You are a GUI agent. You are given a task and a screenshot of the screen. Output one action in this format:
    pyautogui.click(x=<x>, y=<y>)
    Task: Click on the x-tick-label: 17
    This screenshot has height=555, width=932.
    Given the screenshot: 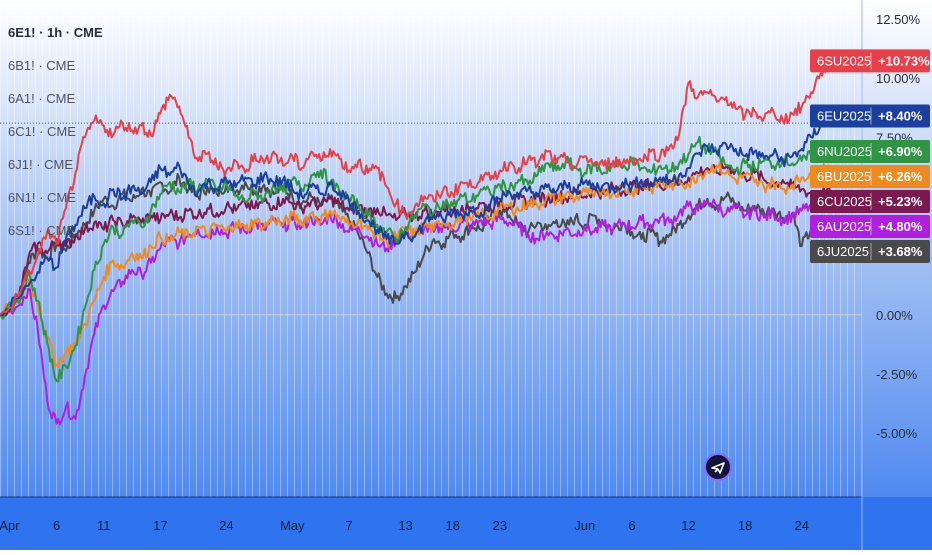 What is the action you would take?
    pyautogui.click(x=160, y=525)
    